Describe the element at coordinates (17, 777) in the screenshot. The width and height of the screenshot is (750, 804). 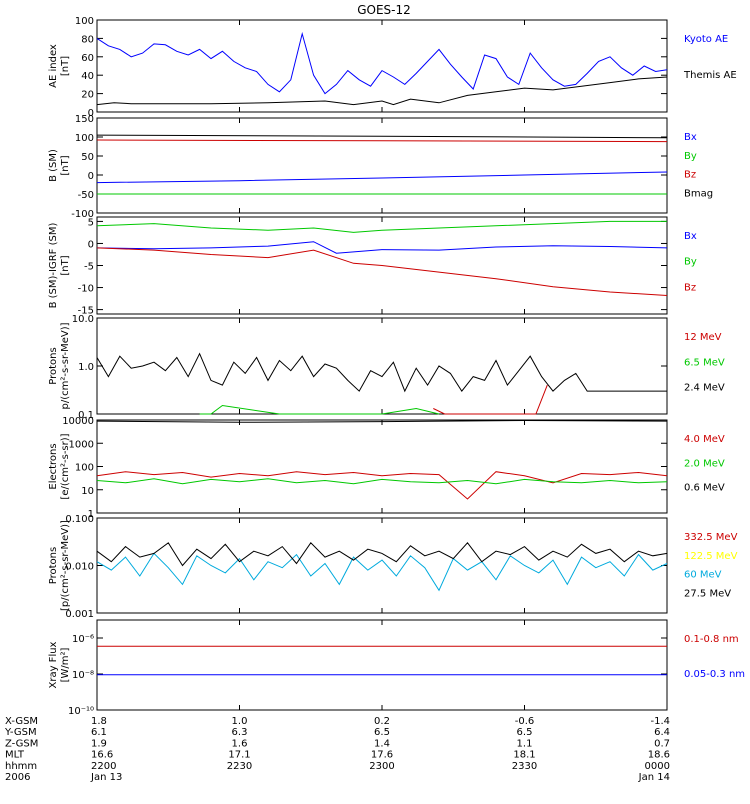
I see `x-axis-row-label: 2006` at that location.